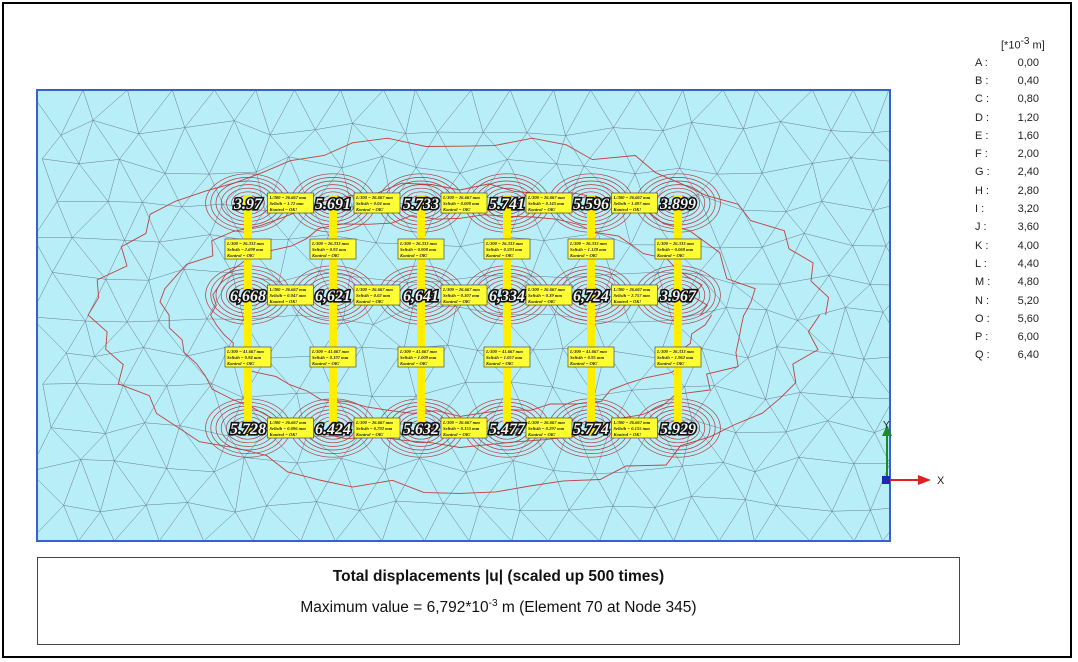 The height and width of the screenshot is (662, 1078). Describe the element at coordinates (545, 295) in the screenshot. I see `check-label-line: Selisih = 0.39 mm` at that location.